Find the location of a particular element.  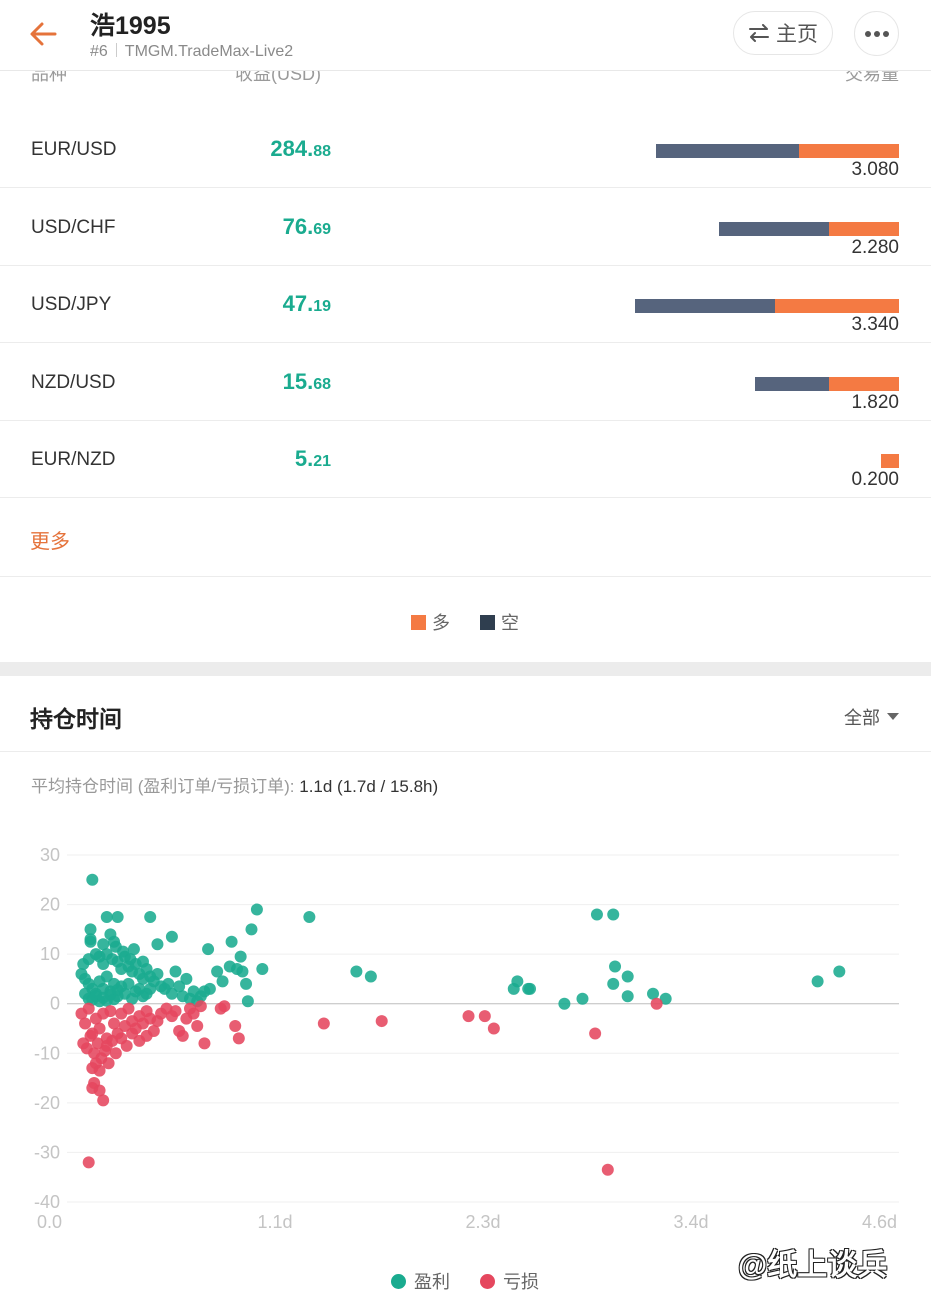

volume-value: 0.200 is located at coordinates (875, 479).